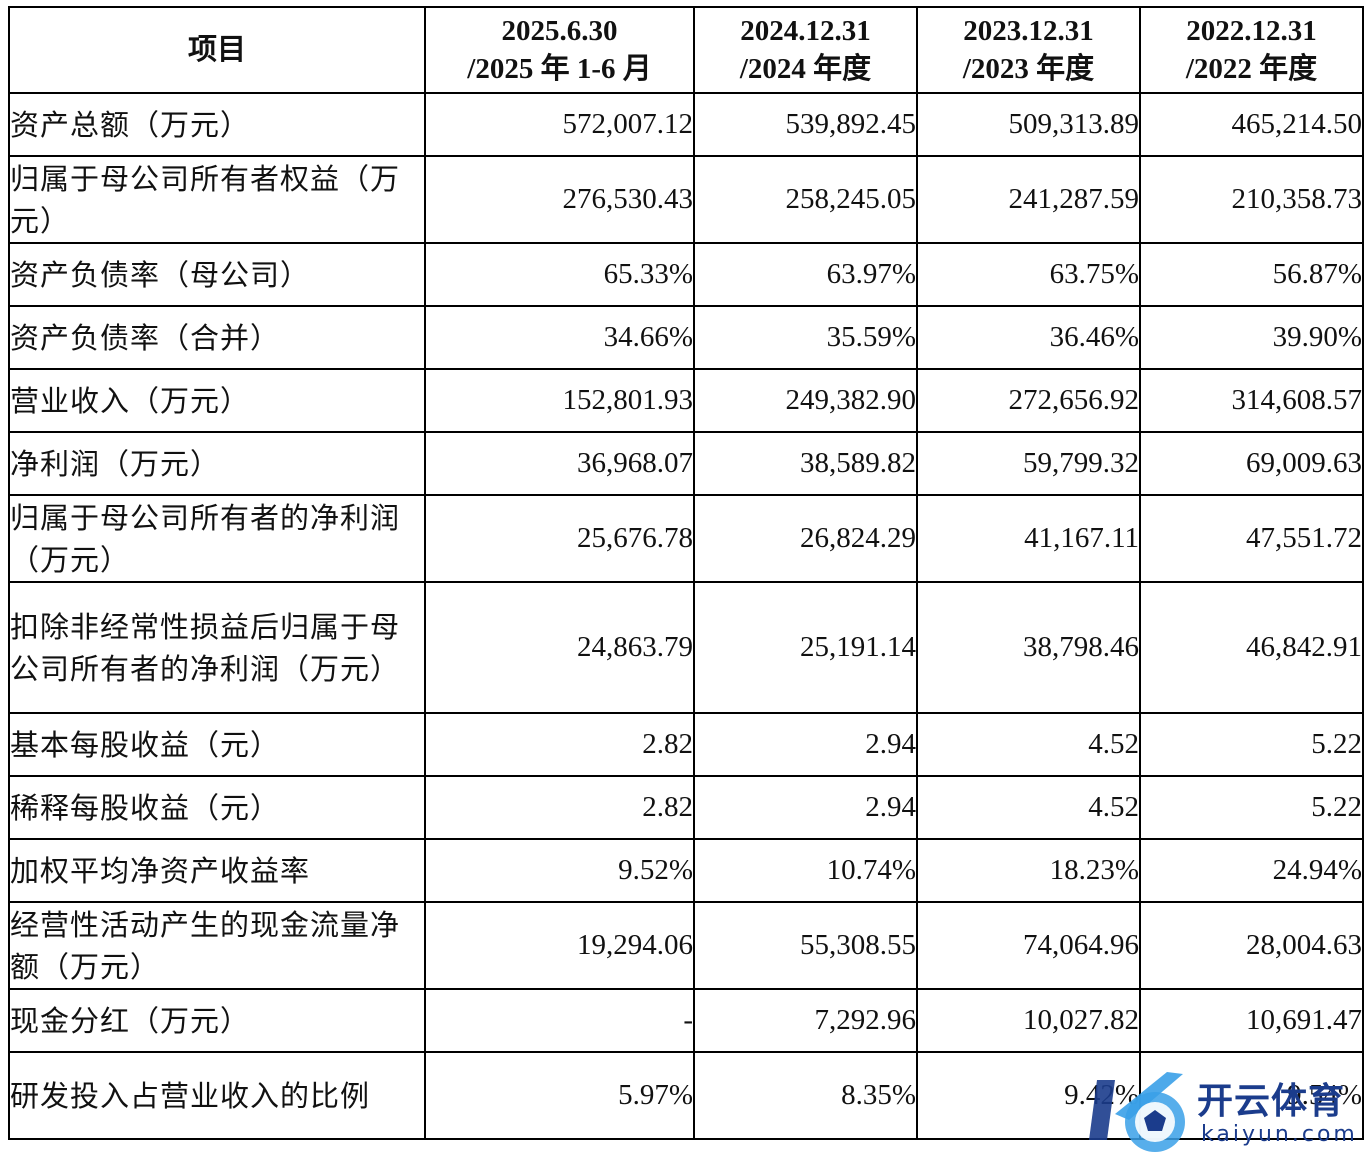  Describe the element at coordinates (217, 400) in the screenshot. I see `row-label: 营业收入（万元）` at that location.